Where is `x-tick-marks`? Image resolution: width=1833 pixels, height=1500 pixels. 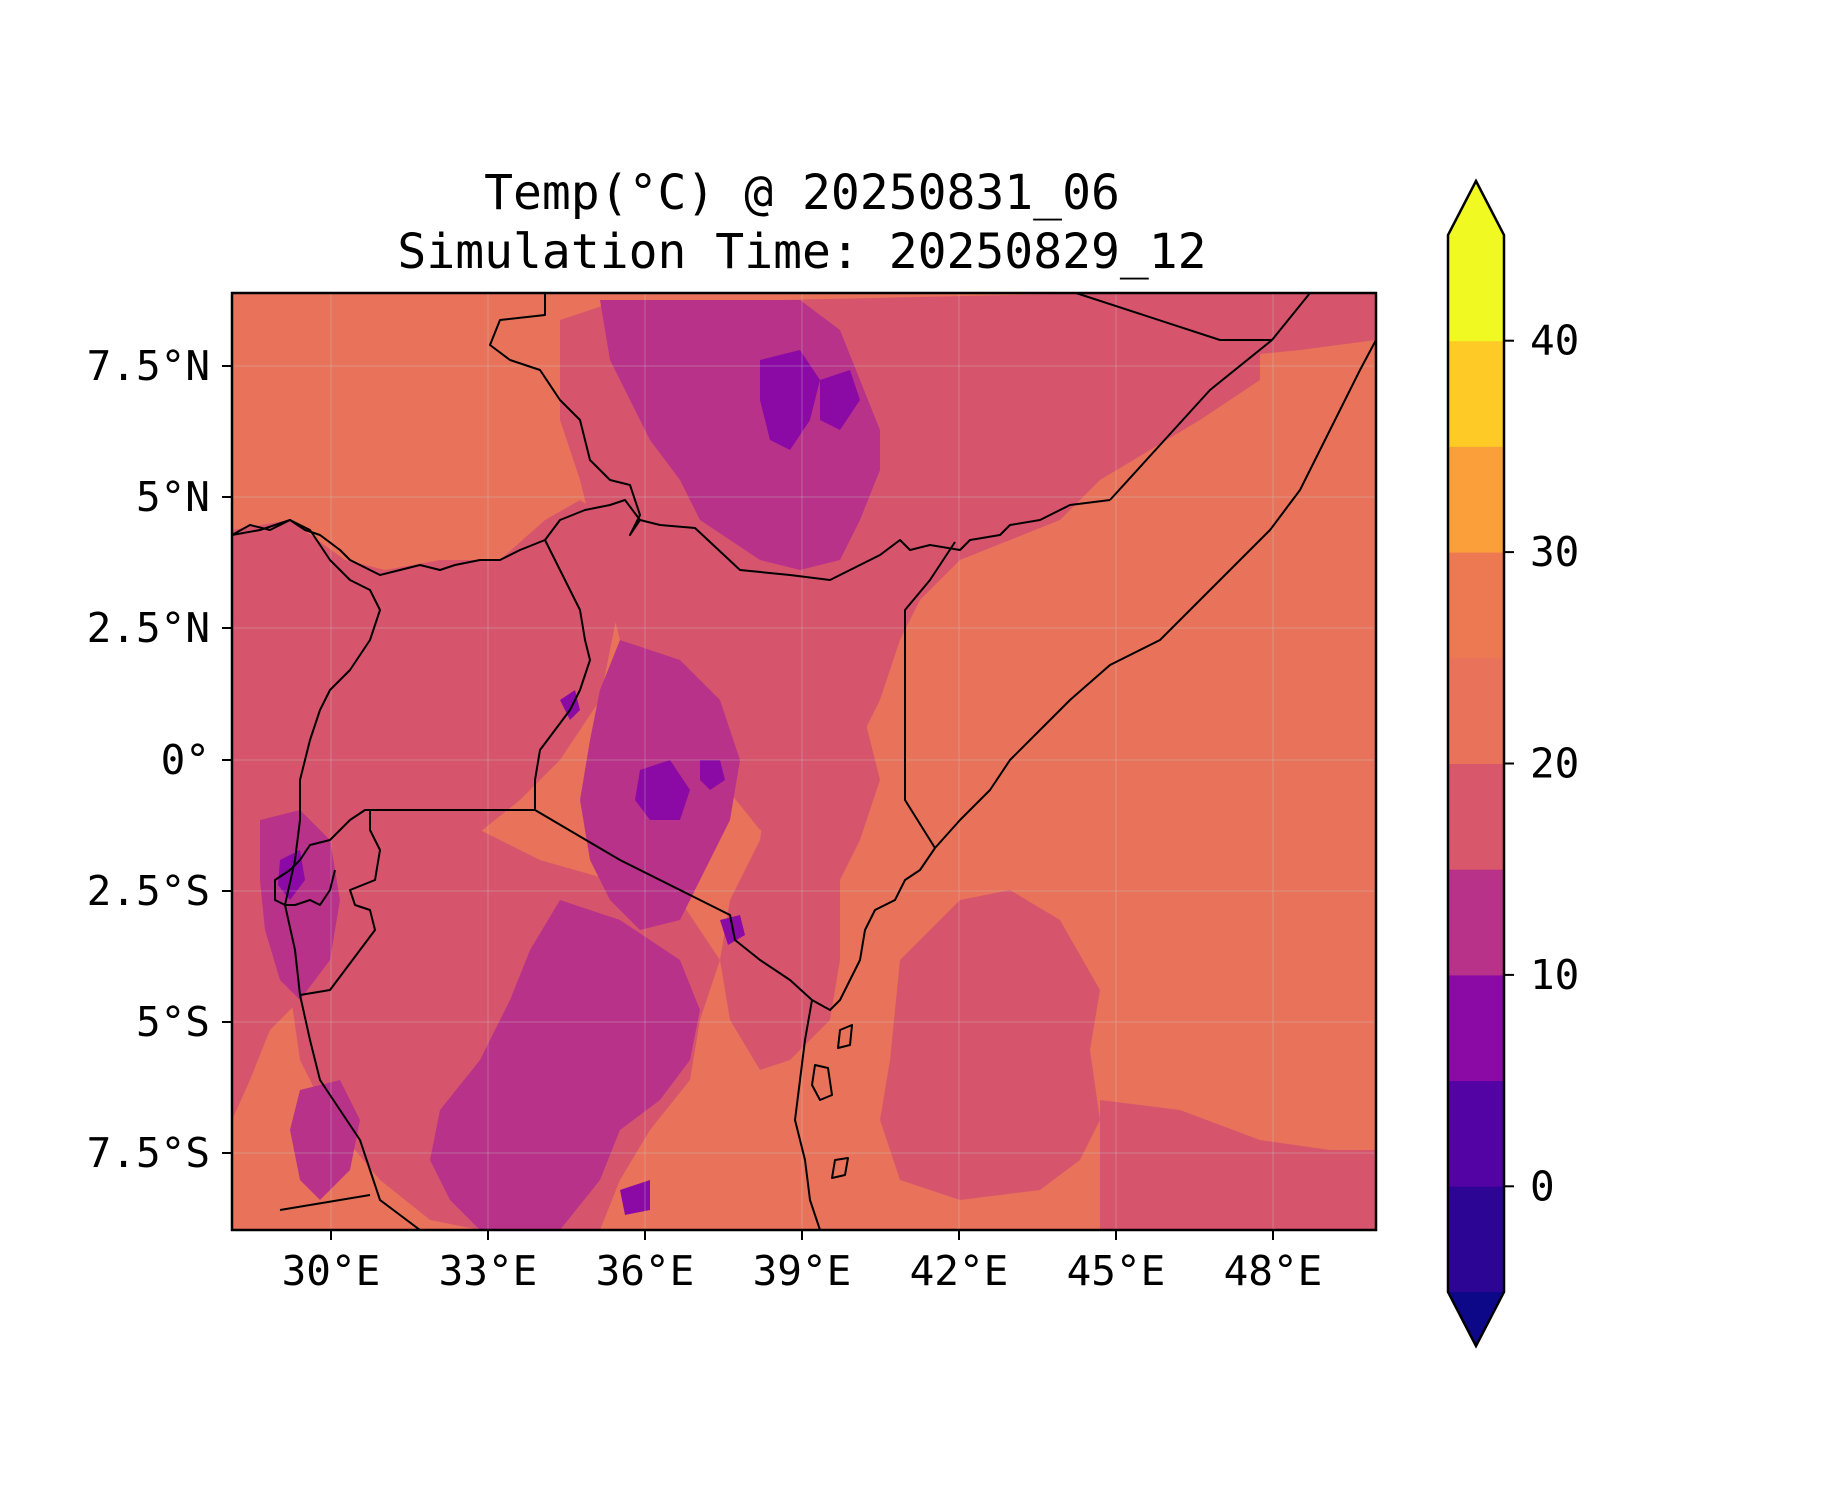 x-tick-marks is located at coordinates (802, 1235).